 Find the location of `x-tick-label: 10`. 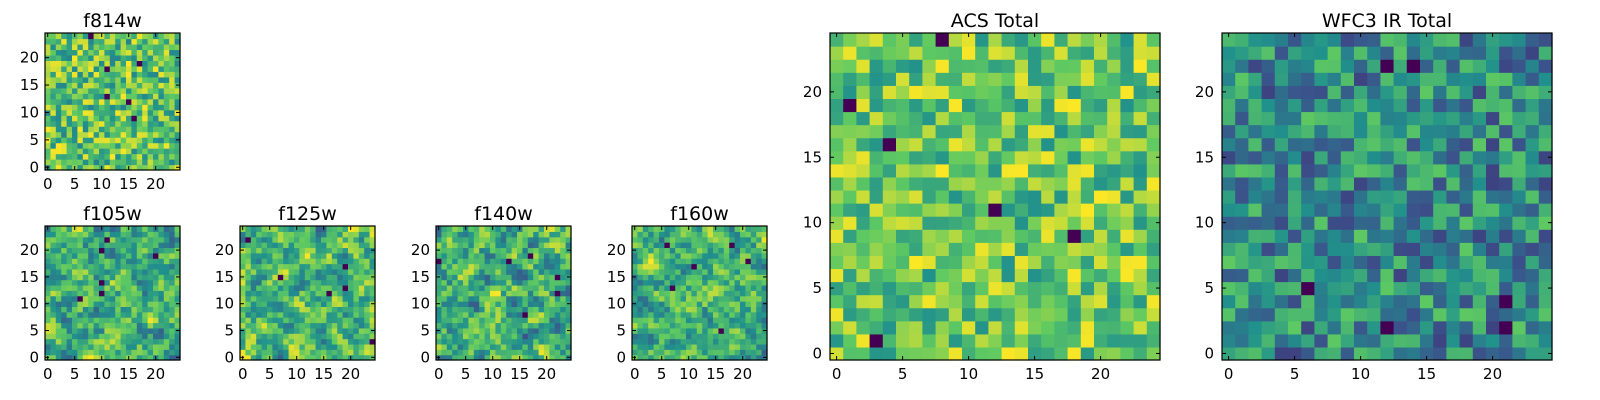

x-tick-label: 10 is located at coordinates (968, 374).